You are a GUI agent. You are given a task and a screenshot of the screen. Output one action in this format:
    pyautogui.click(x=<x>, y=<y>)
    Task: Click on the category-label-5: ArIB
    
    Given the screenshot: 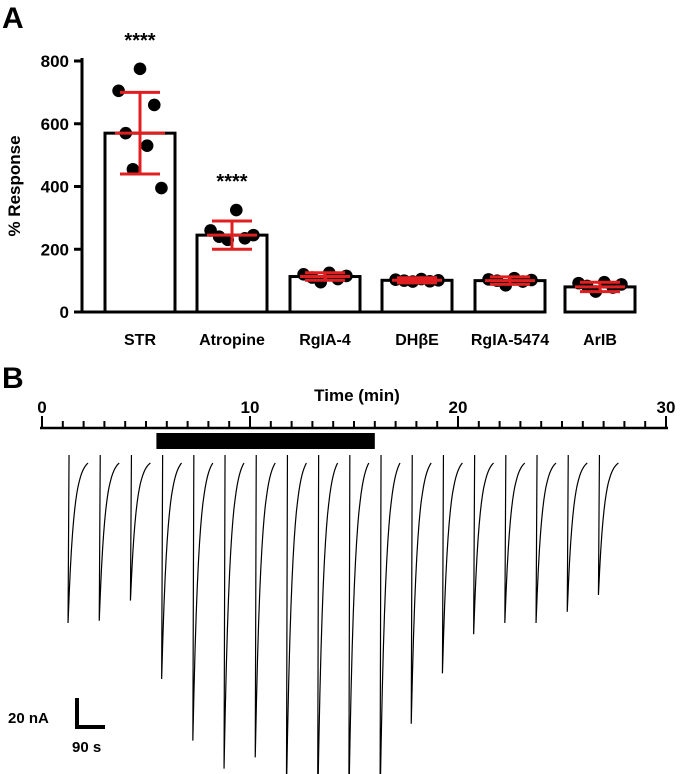 What is the action you would take?
    pyautogui.click(x=600, y=340)
    